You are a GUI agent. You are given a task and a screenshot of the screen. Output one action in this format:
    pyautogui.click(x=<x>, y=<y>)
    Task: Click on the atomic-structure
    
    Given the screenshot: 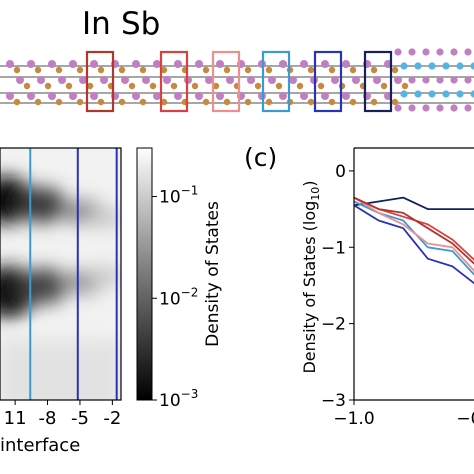 What is the action you would take?
    pyautogui.click(x=237, y=80)
    